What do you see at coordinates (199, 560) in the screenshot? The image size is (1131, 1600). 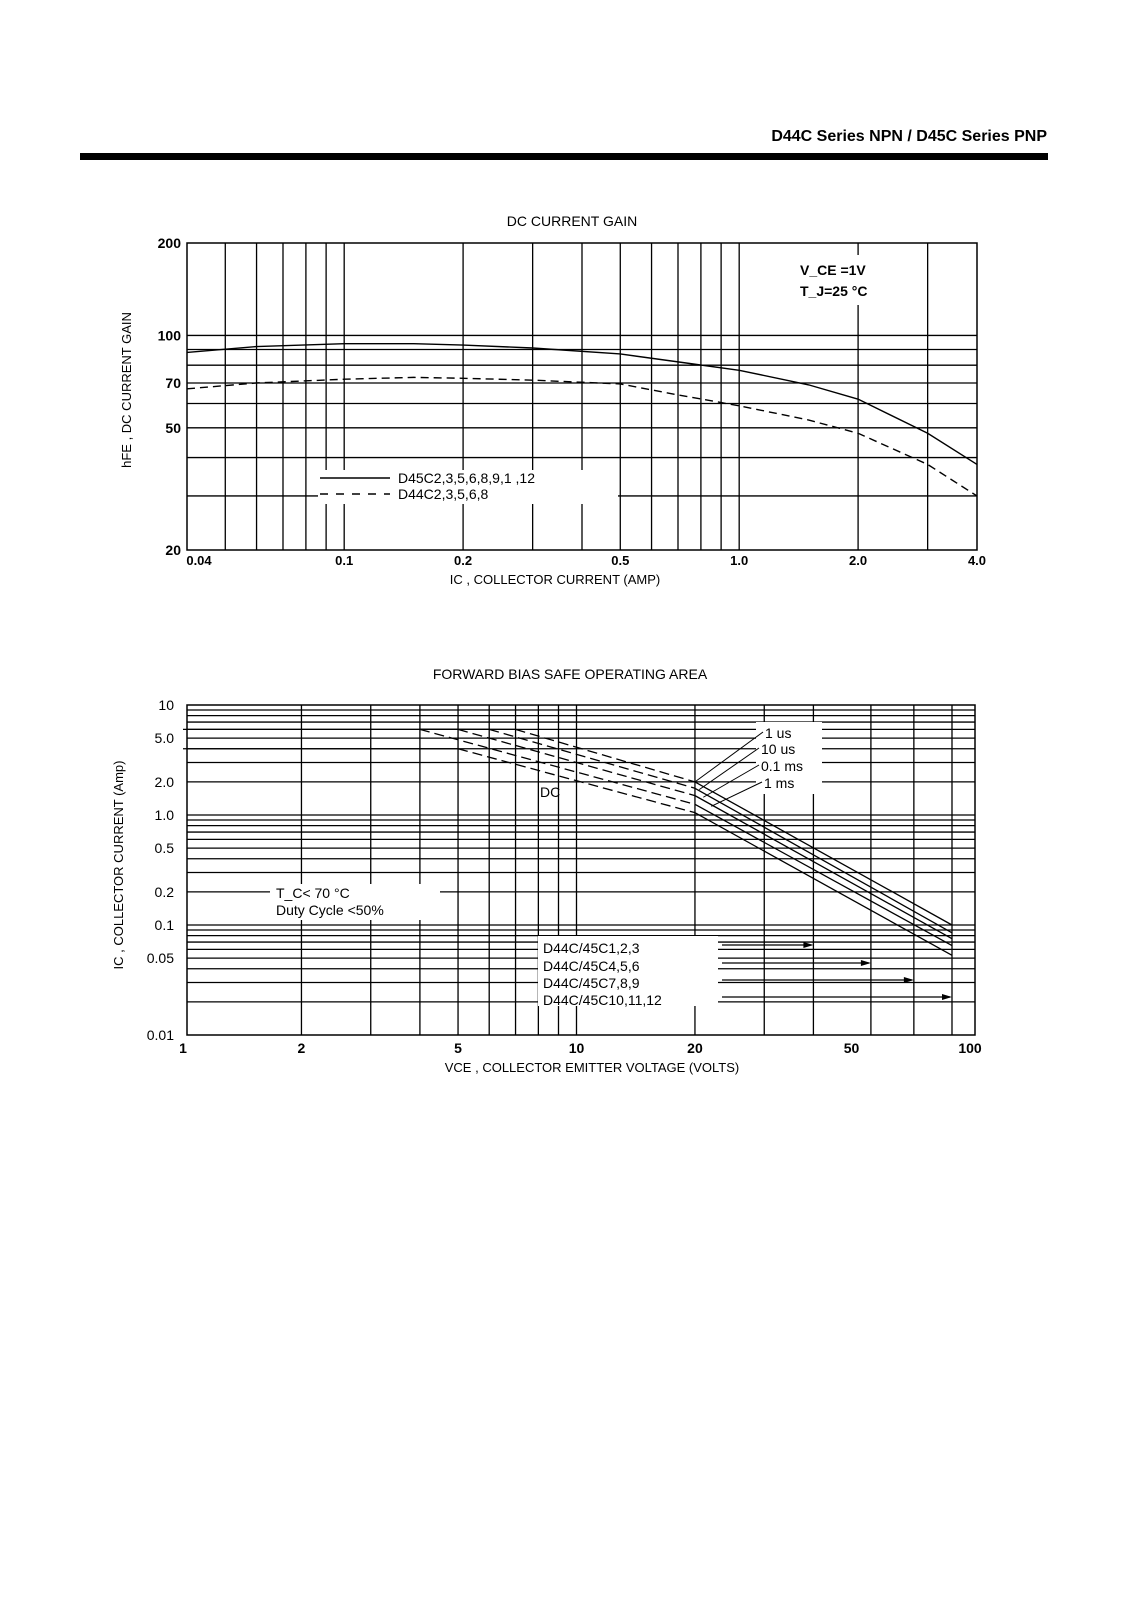 I see `chart1-xtick-label: 0.04` at bounding box center [199, 560].